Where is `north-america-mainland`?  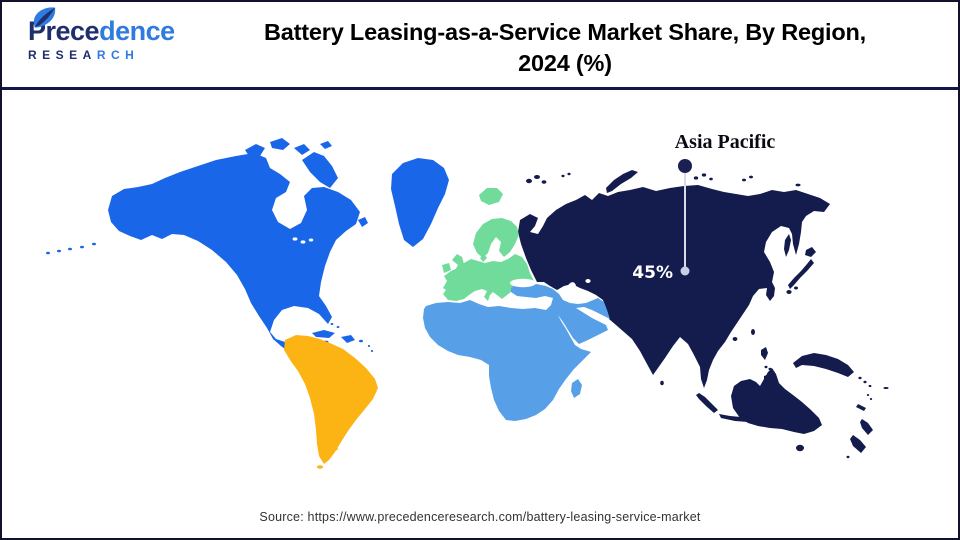
north-america-mainland is located at coordinates (234, 254).